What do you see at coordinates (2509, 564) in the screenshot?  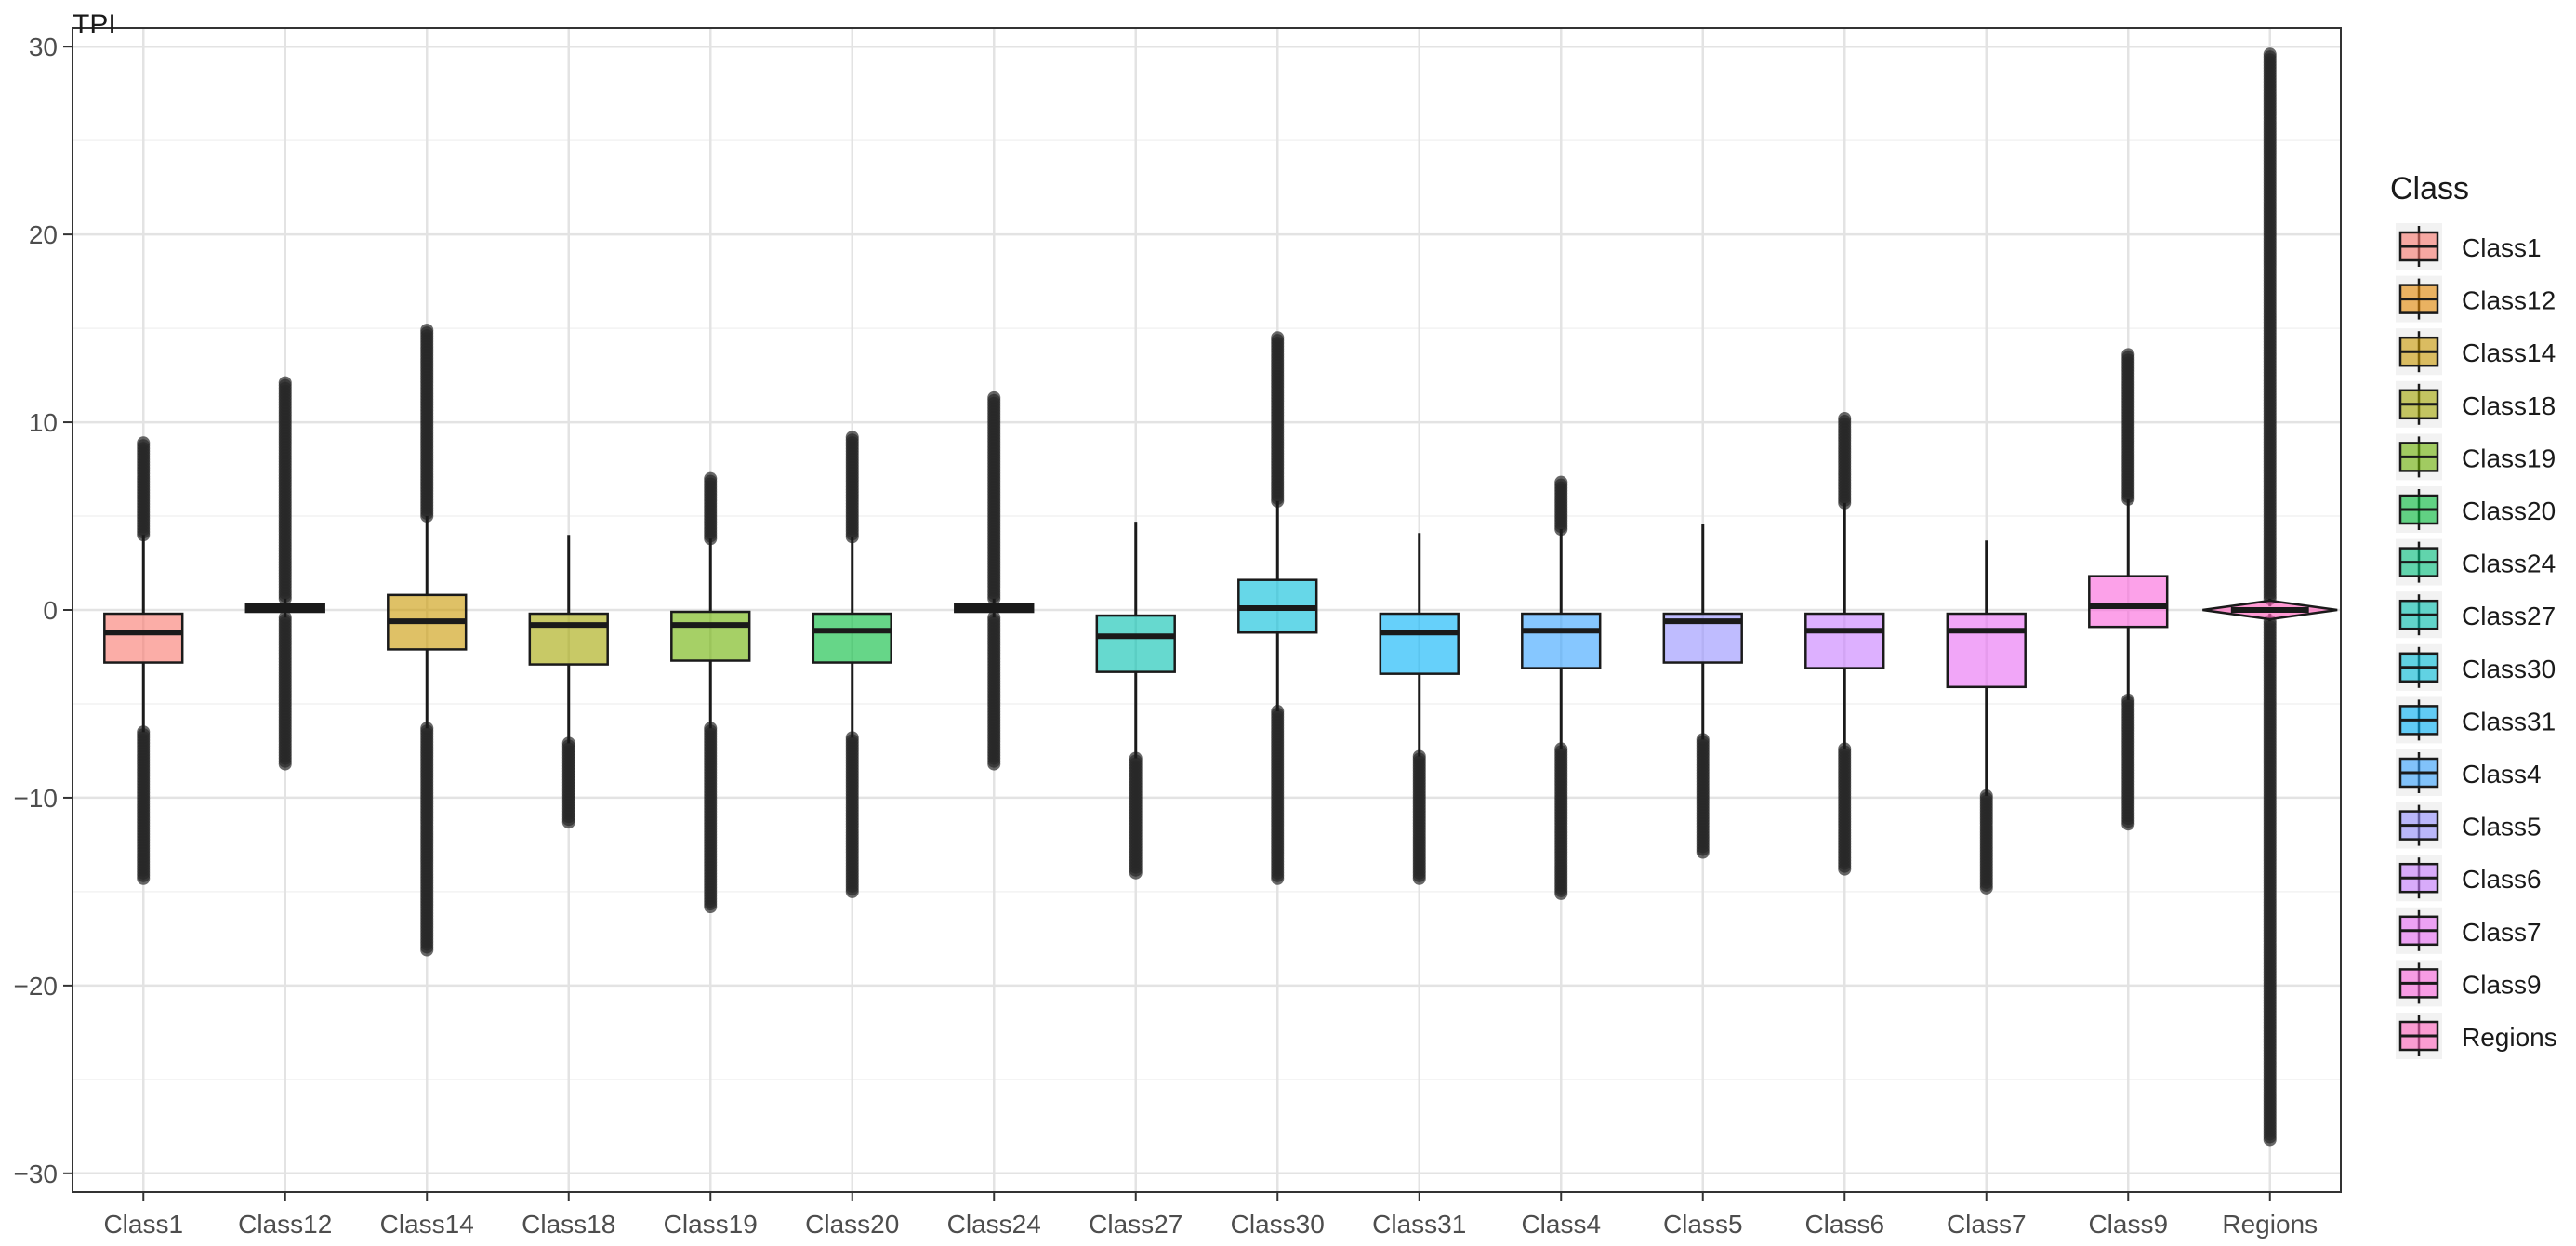 I see `legend-label: Class24` at bounding box center [2509, 564].